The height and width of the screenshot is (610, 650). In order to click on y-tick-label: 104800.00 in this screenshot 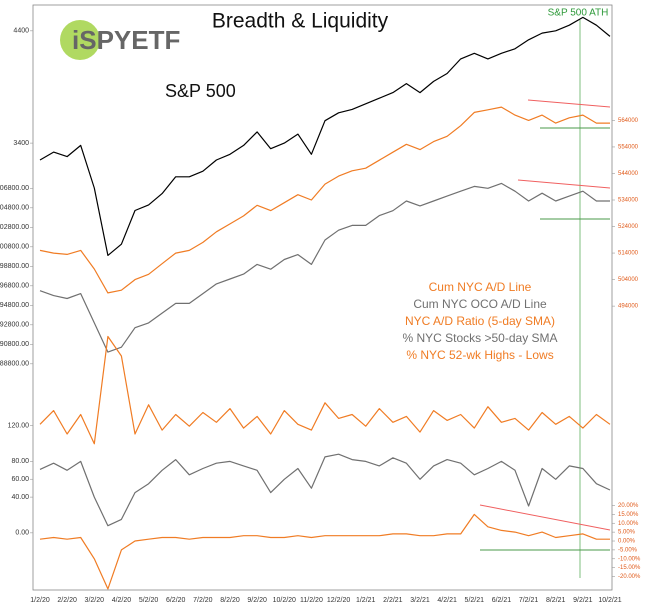, I will do `click(14, 208)`.